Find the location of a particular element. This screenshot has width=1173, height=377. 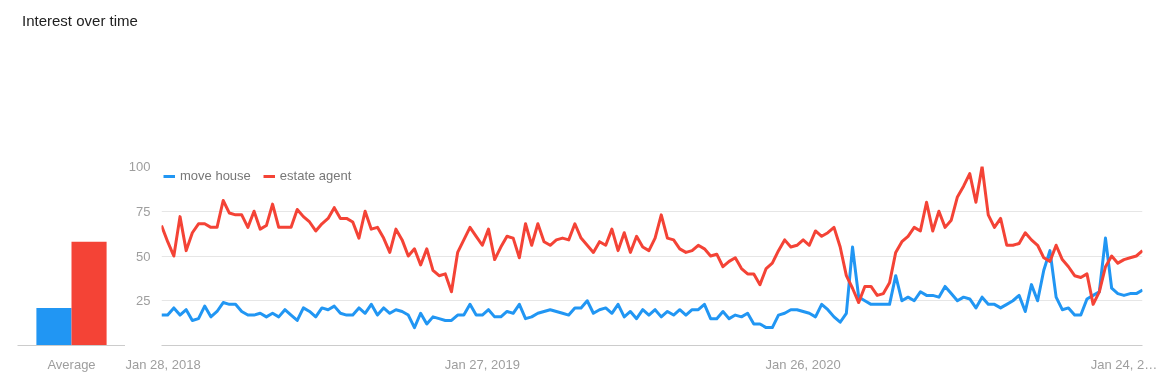

x-tick-label: Jan 27, 2019 is located at coordinates (482, 364).